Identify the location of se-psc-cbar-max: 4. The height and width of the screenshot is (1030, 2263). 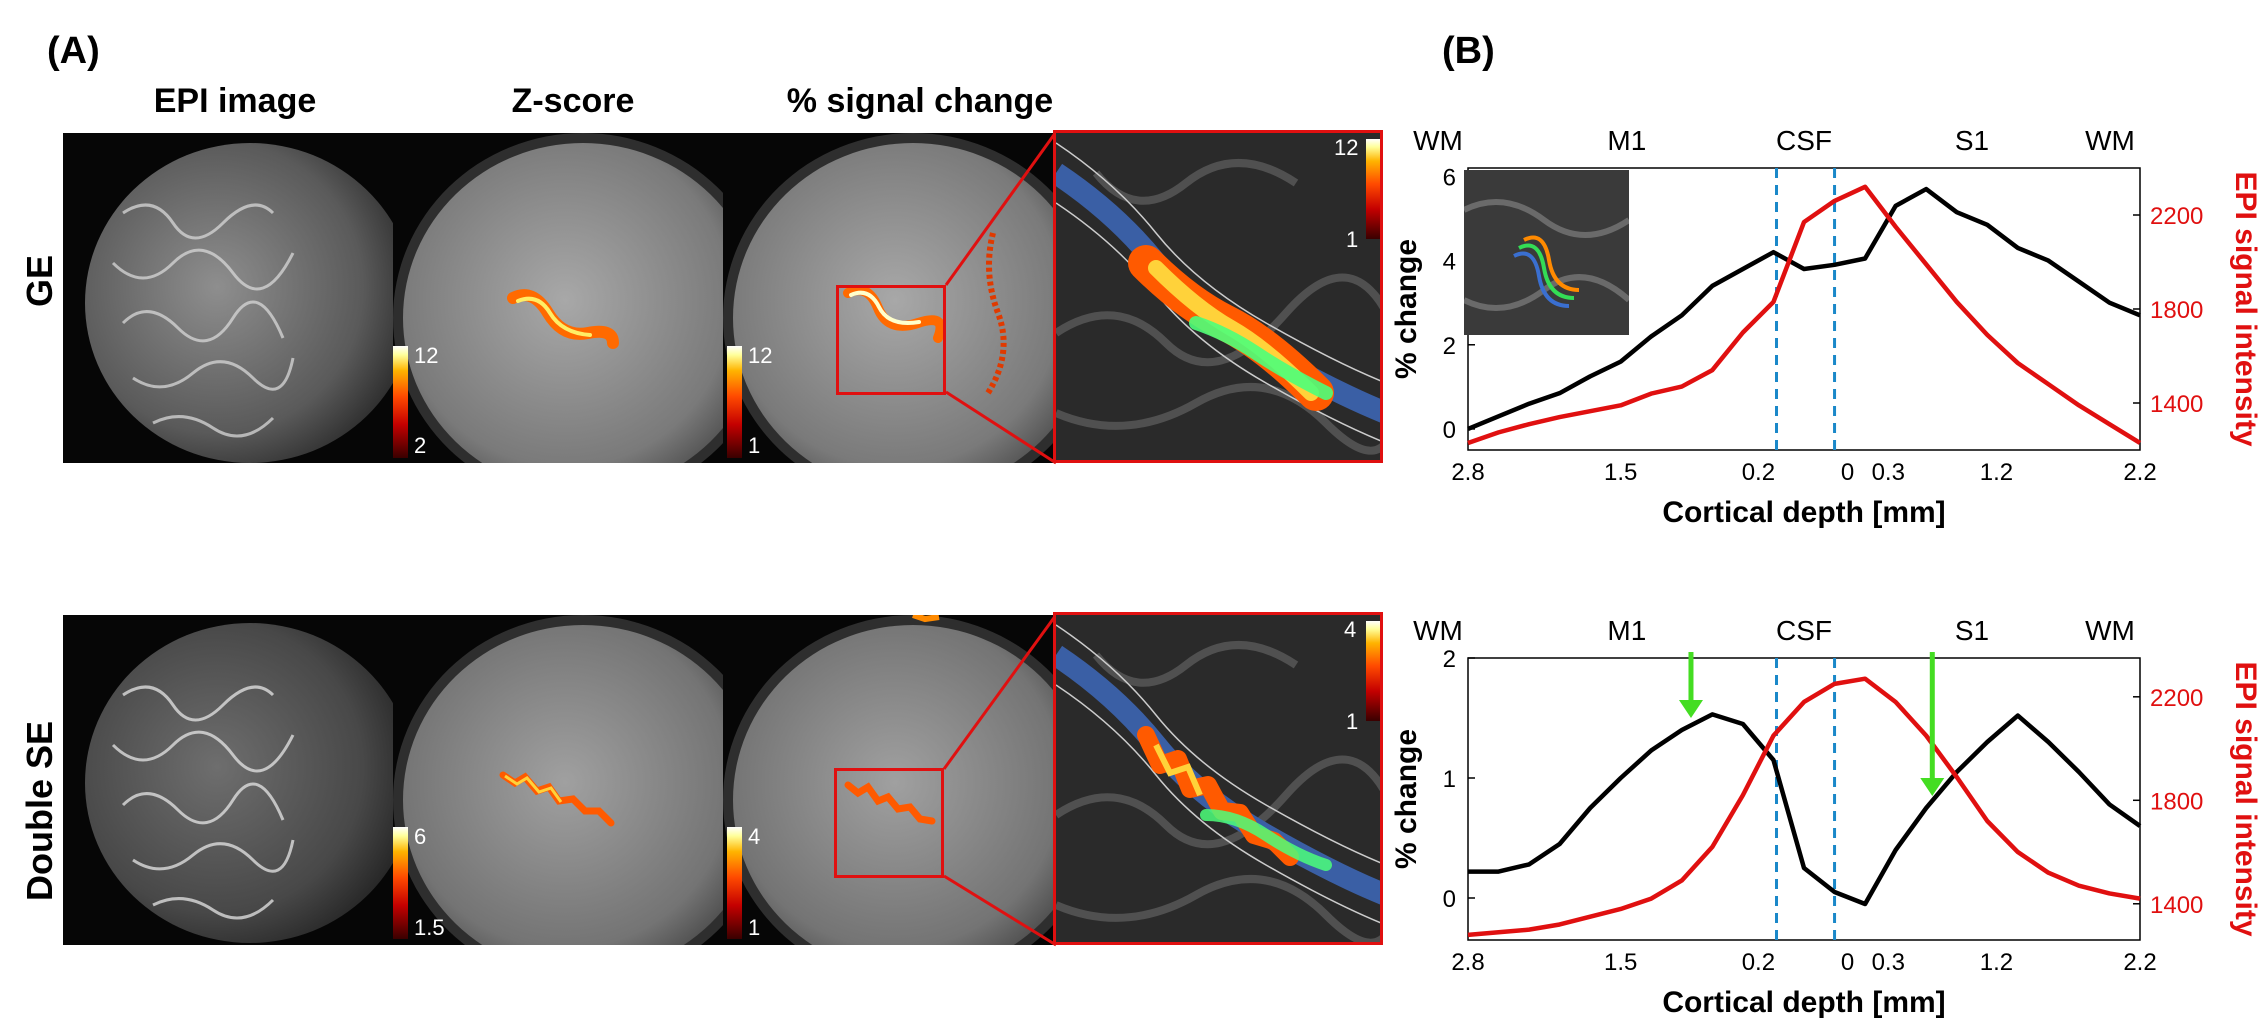
(754, 836).